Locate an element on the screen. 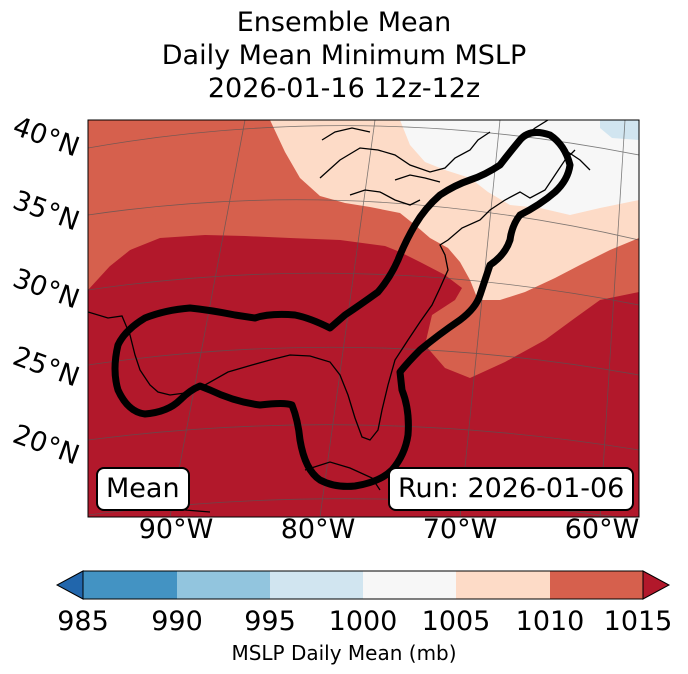 The width and height of the screenshot is (688, 674). title-line-2: Daily Mean Minimum MSLP is located at coordinates (344, 55).